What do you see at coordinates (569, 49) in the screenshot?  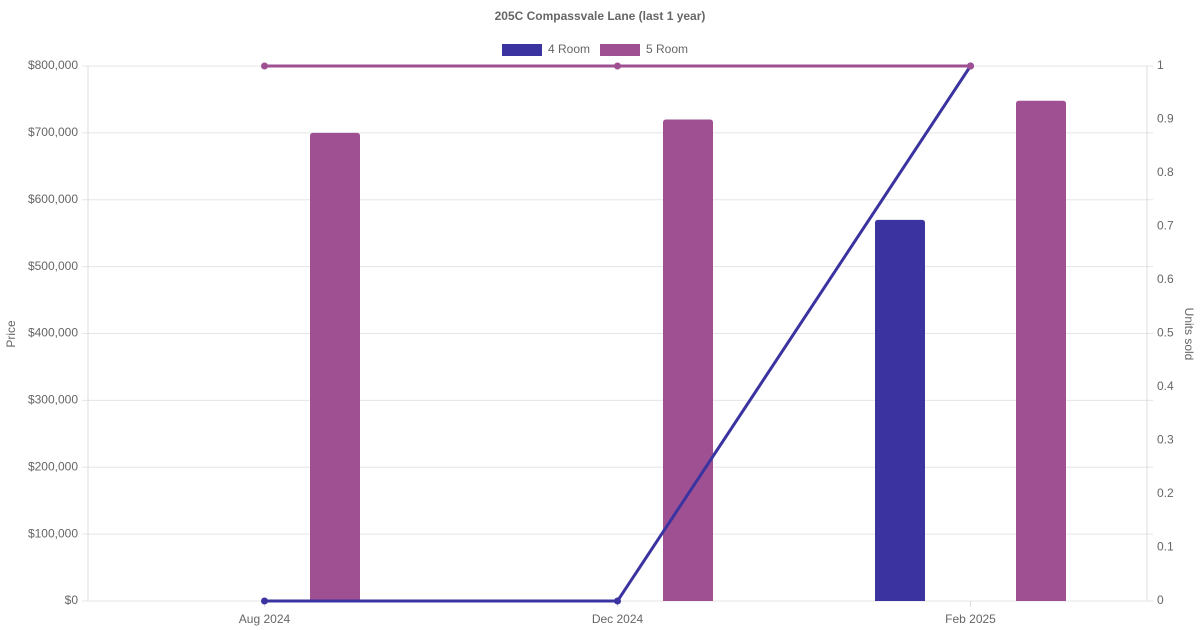 I see `legend-label: 4 Room` at bounding box center [569, 49].